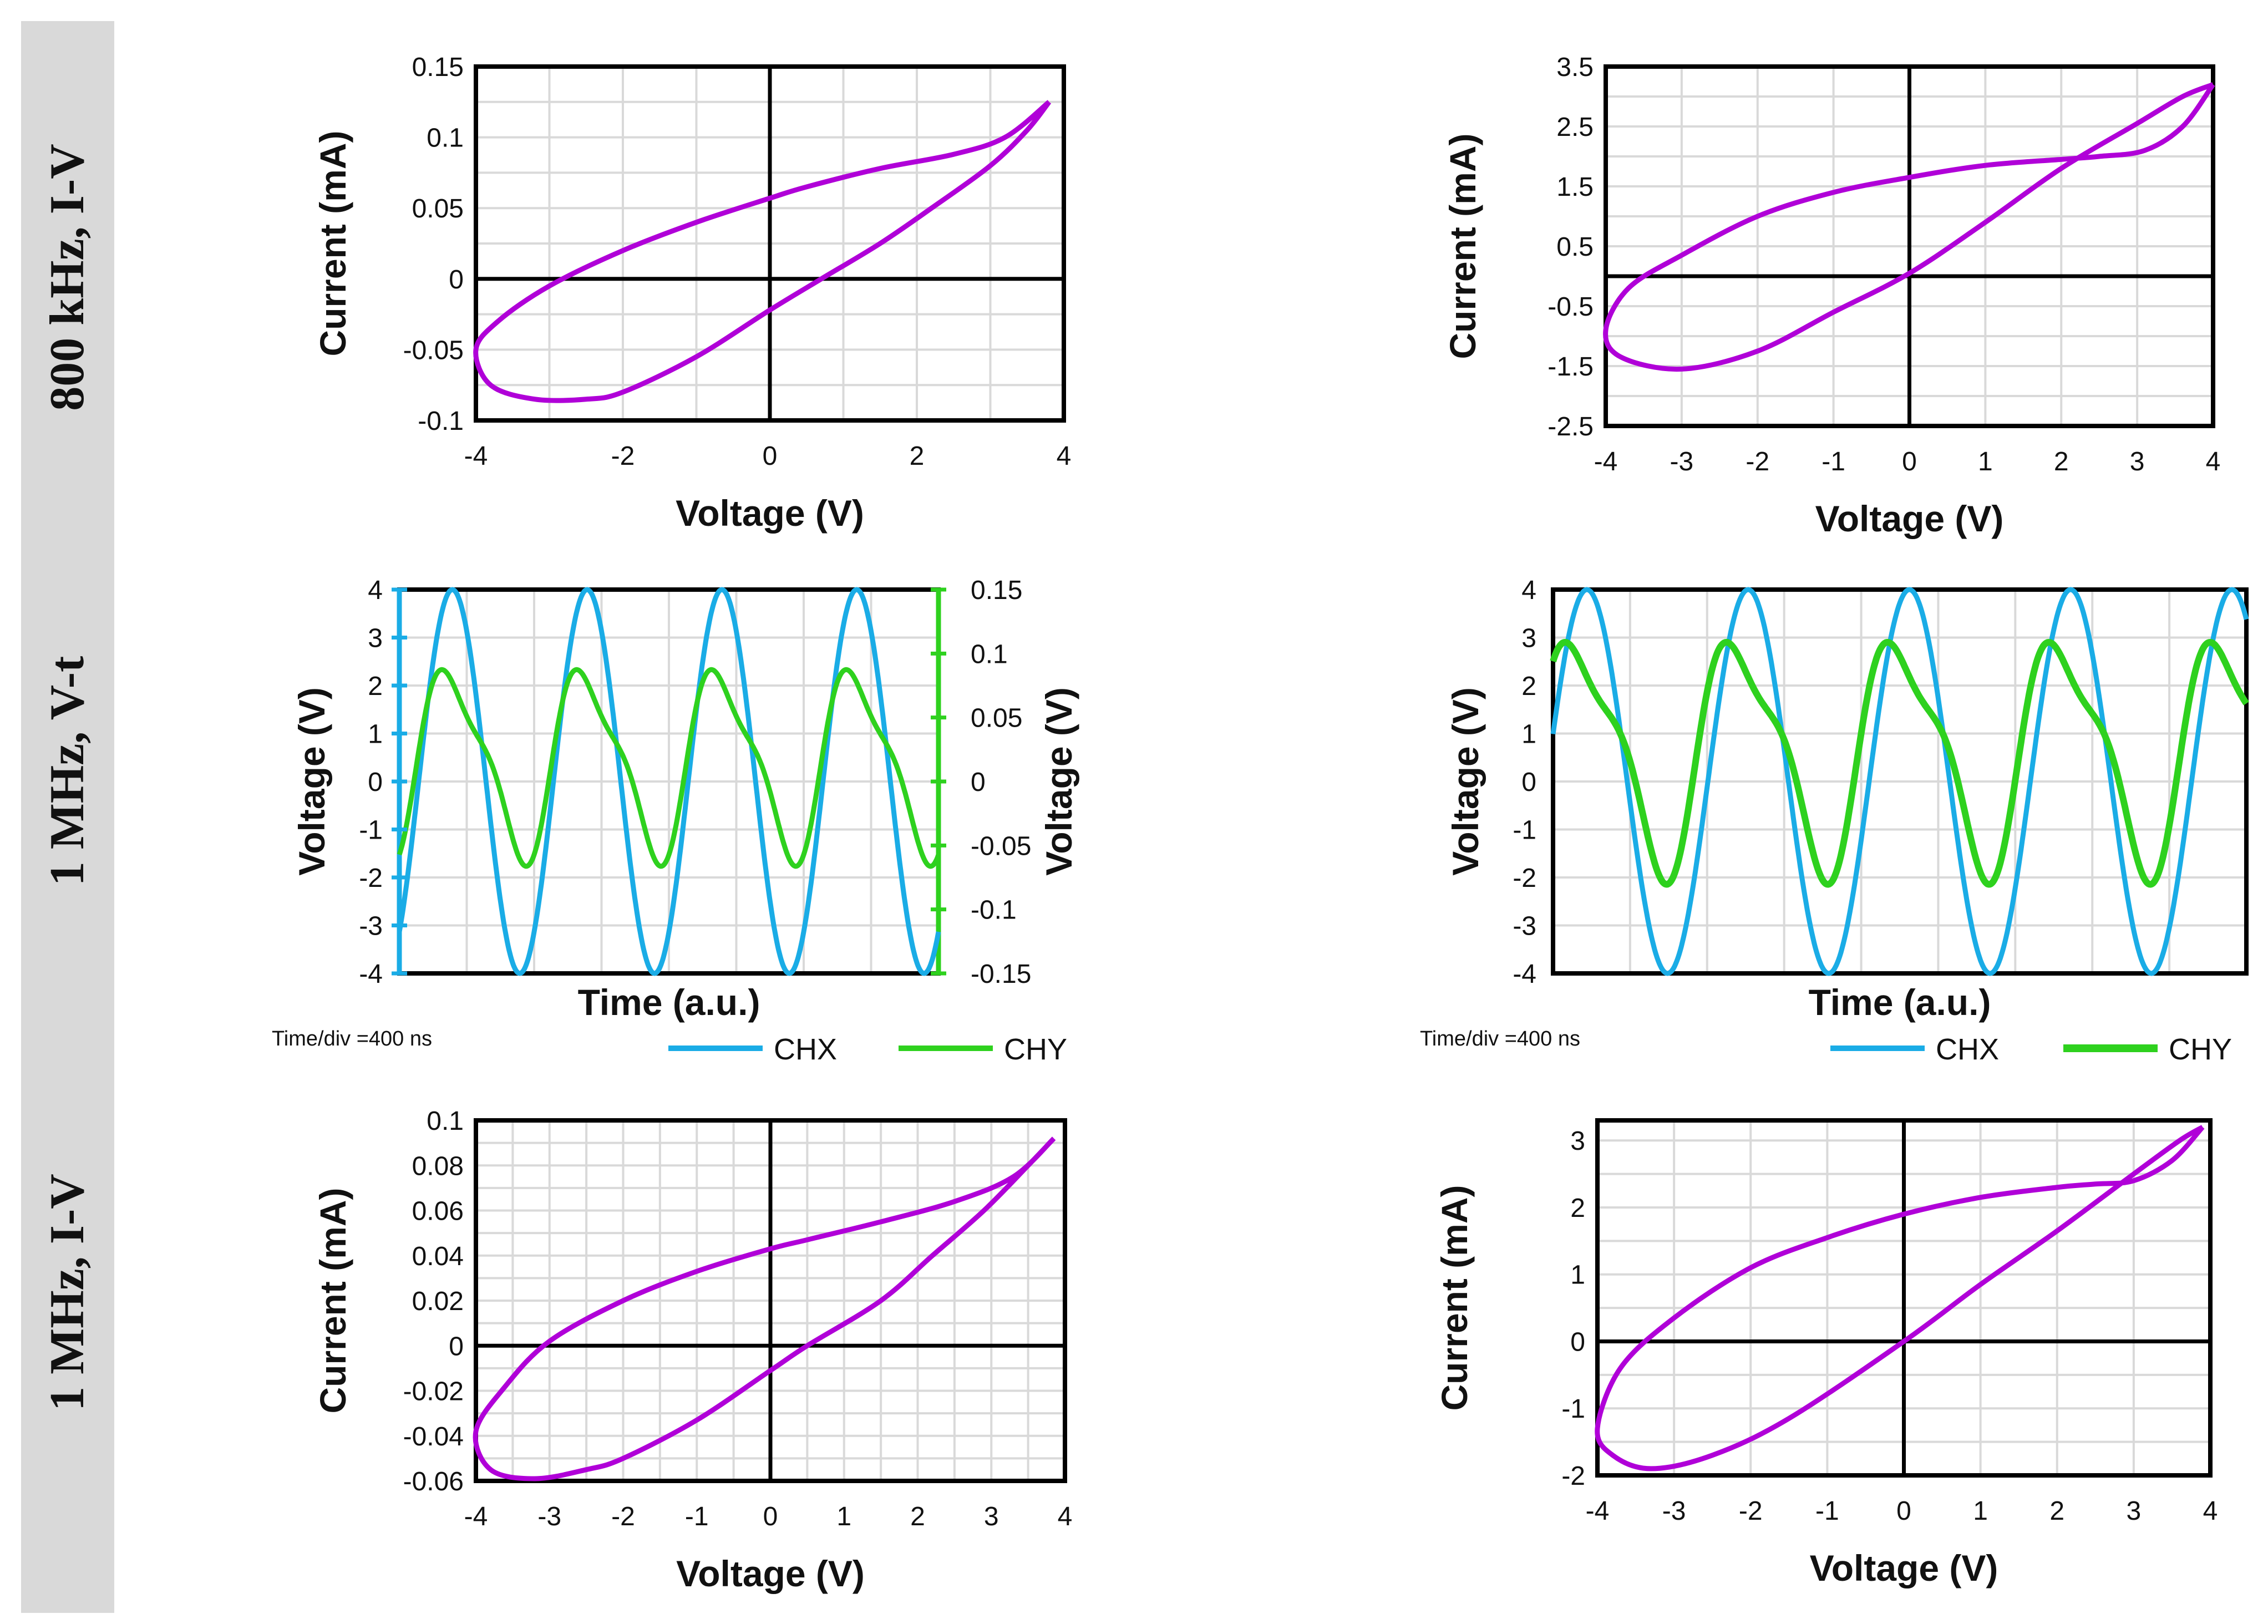 The image size is (2268, 1624). I want to click on y-tick-label: 1, so click(1529, 734).